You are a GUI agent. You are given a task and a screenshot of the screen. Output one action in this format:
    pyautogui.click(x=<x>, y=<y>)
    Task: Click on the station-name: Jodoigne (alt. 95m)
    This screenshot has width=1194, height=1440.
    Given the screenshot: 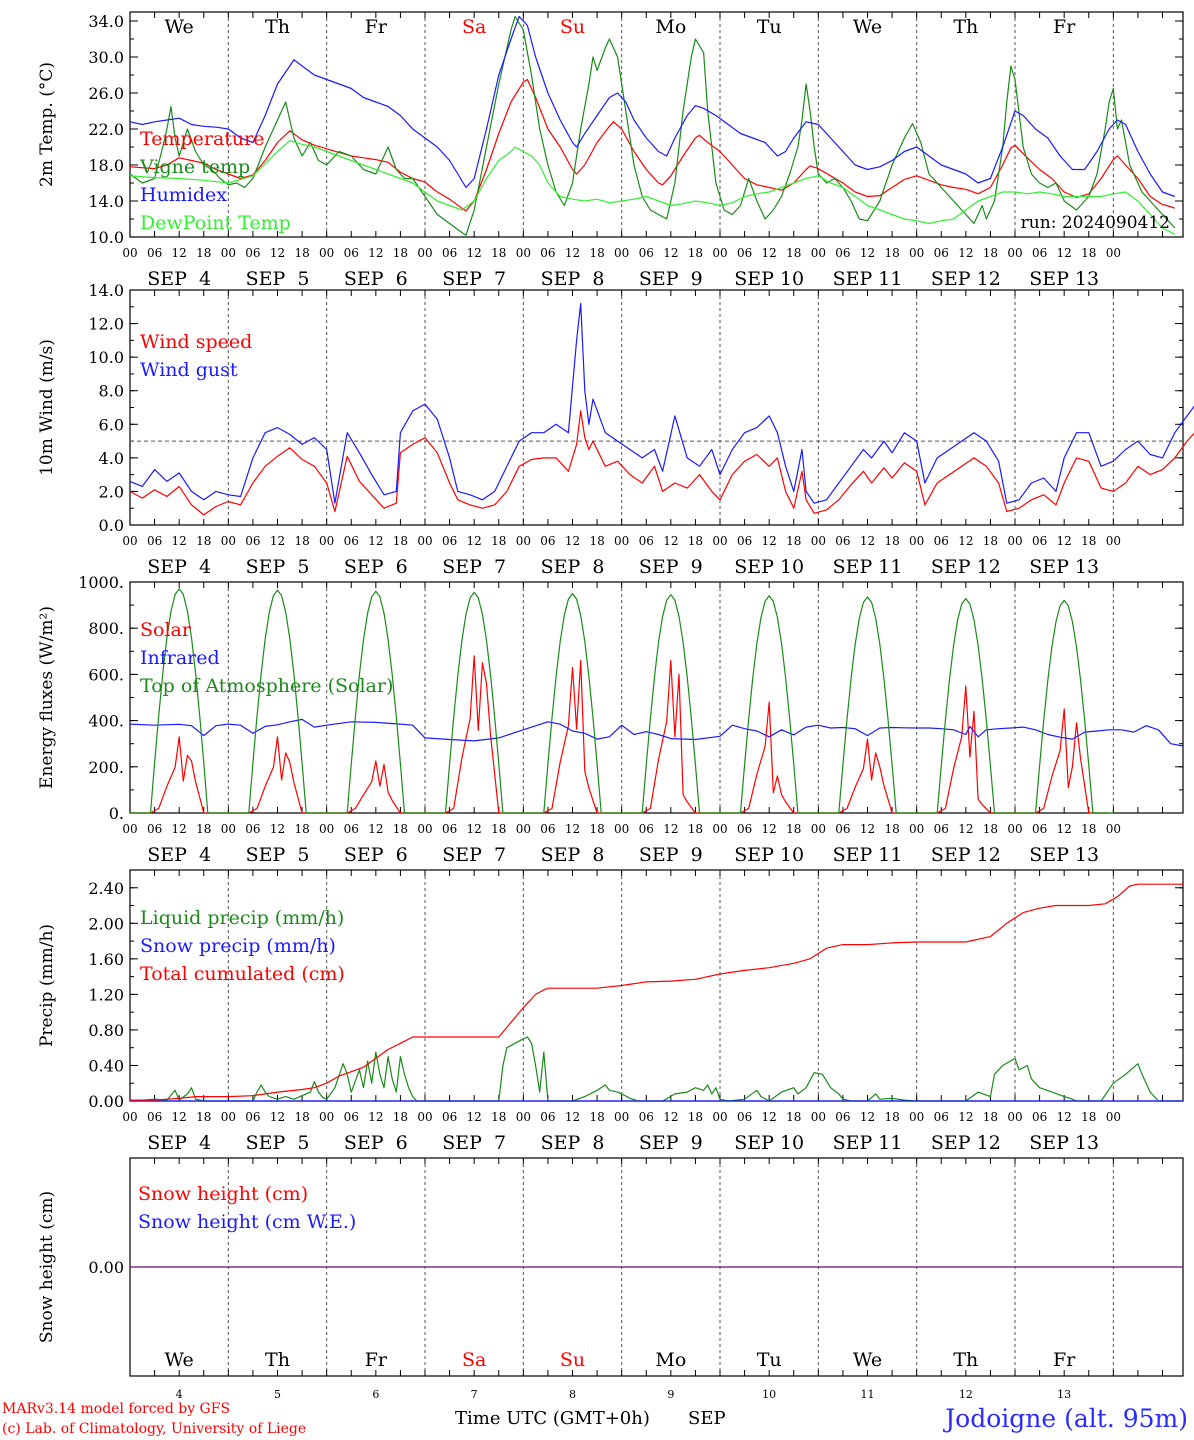 What is the action you would take?
    pyautogui.click(x=1065, y=1418)
    